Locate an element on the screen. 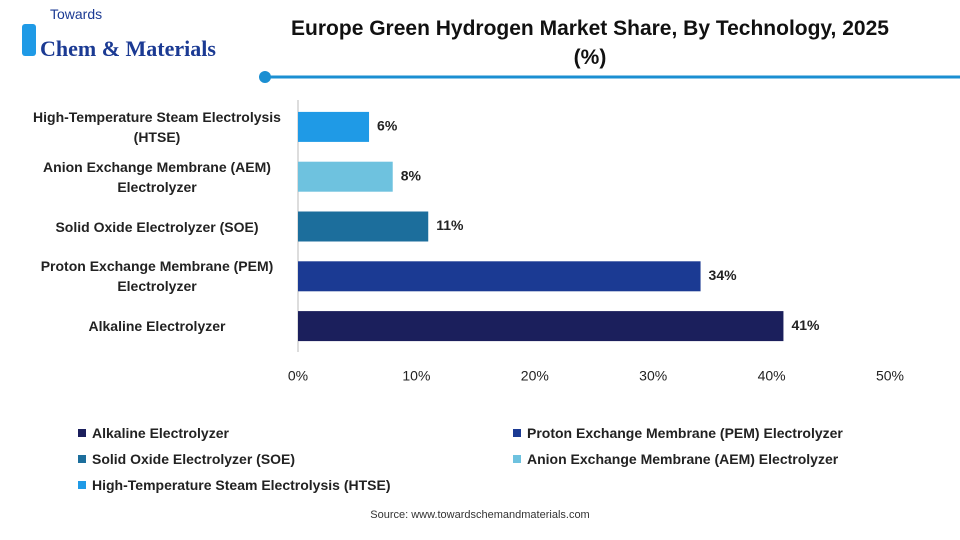 Image resolution: width=960 pixels, height=540 pixels. logo-top: Towards is located at coordinates (76, 14).